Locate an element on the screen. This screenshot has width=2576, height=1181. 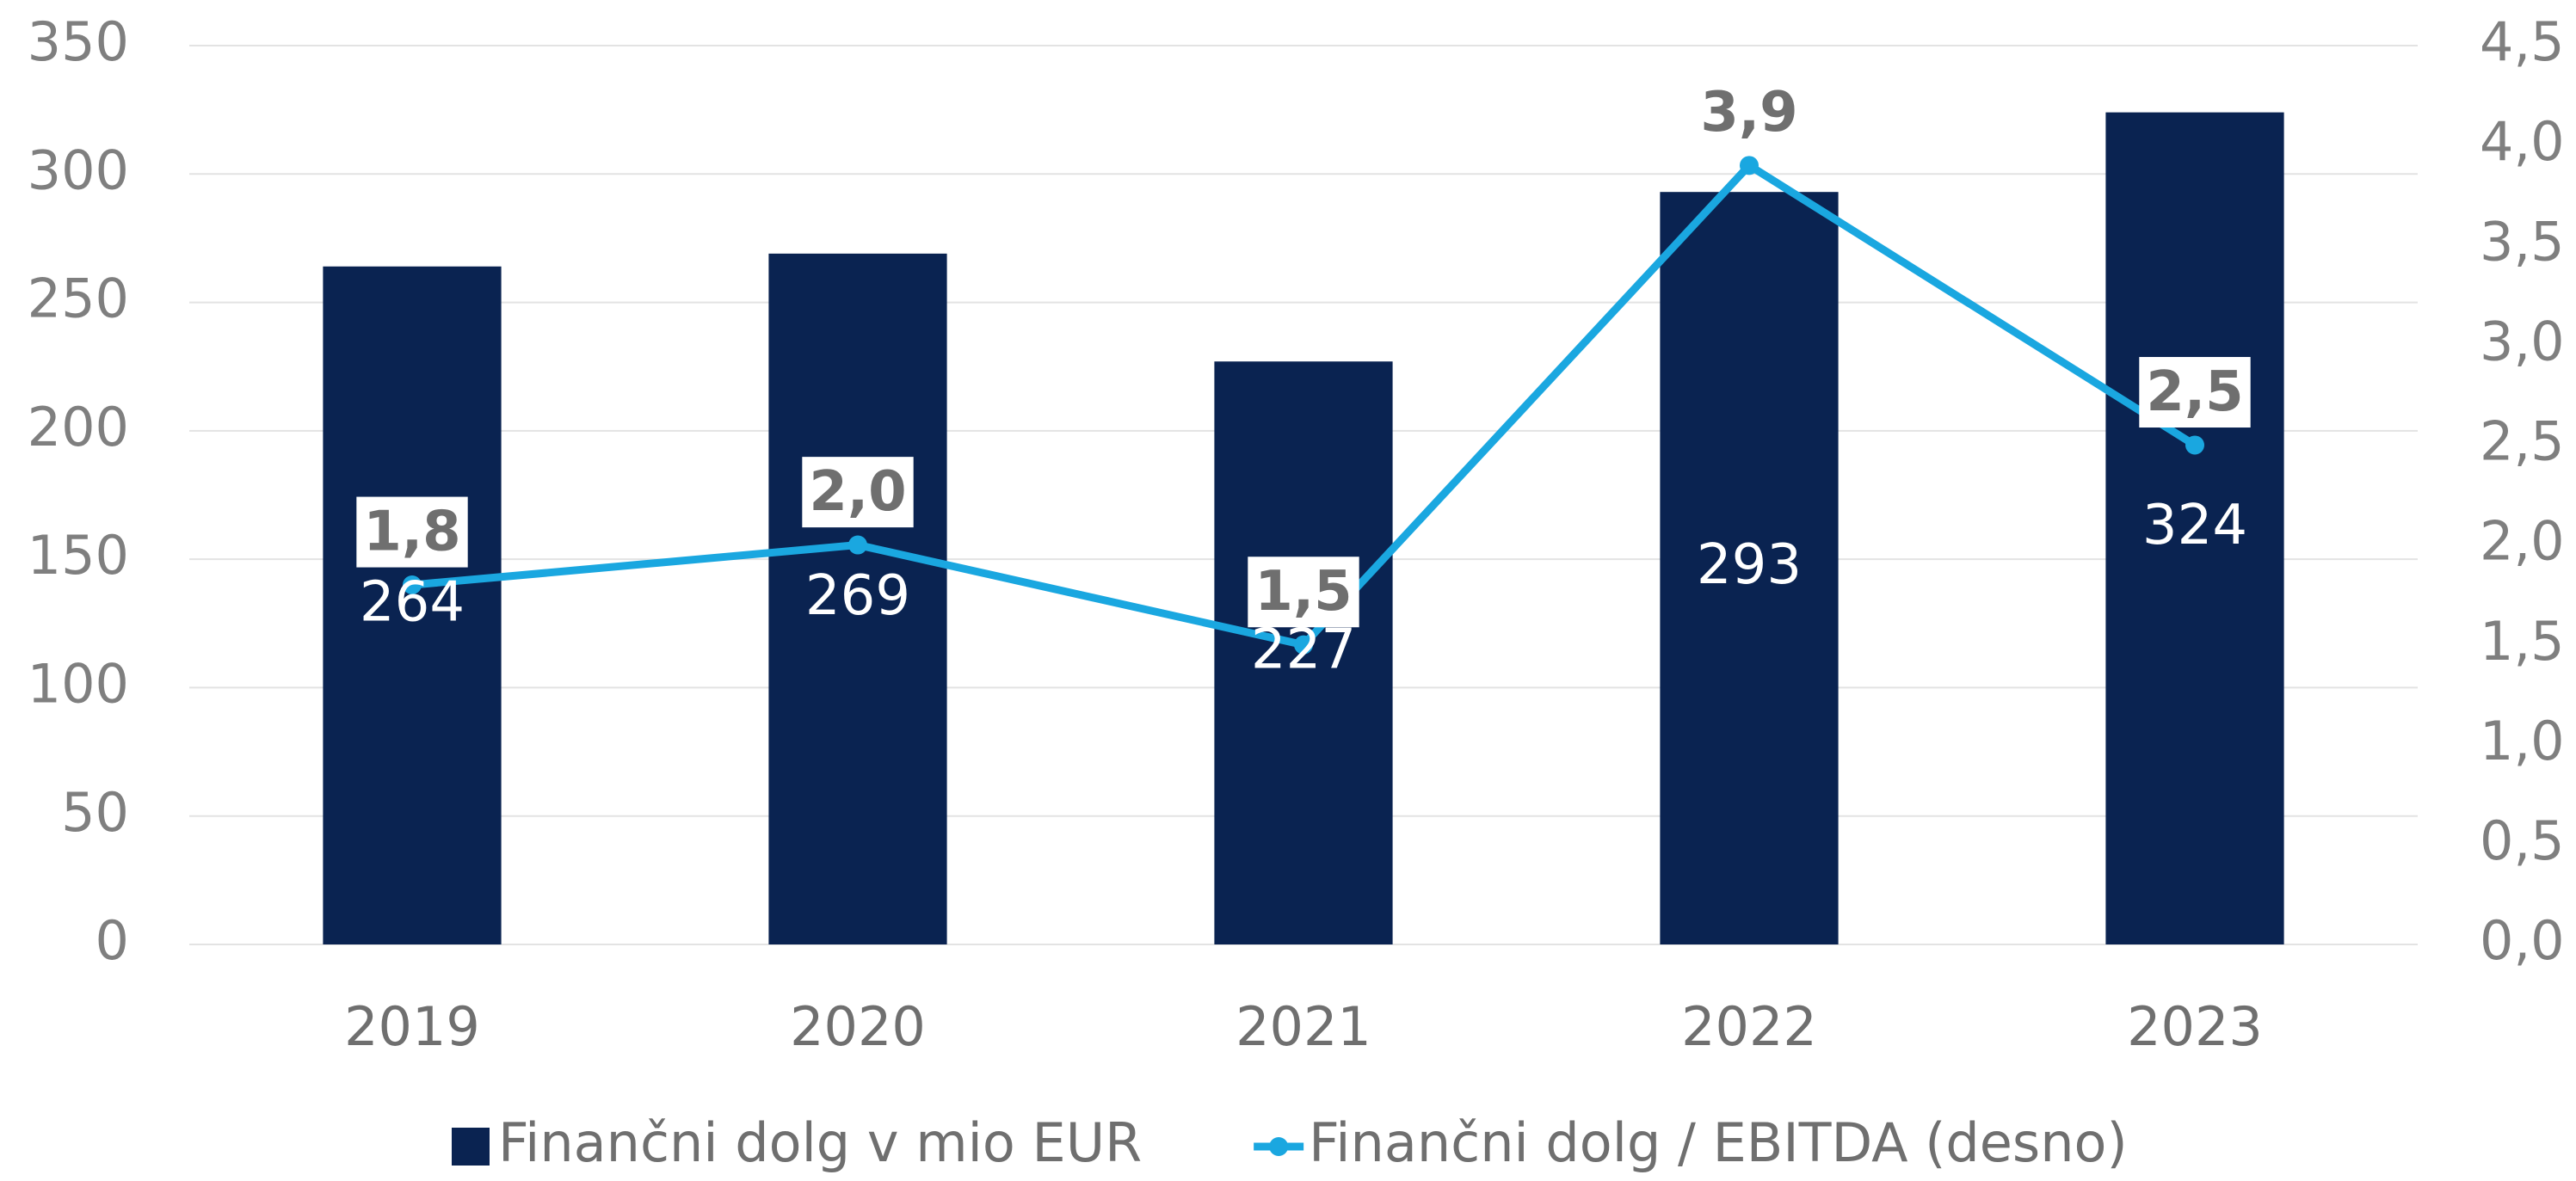
line-value-label: 2,0 is located at coordinates (858, 492).